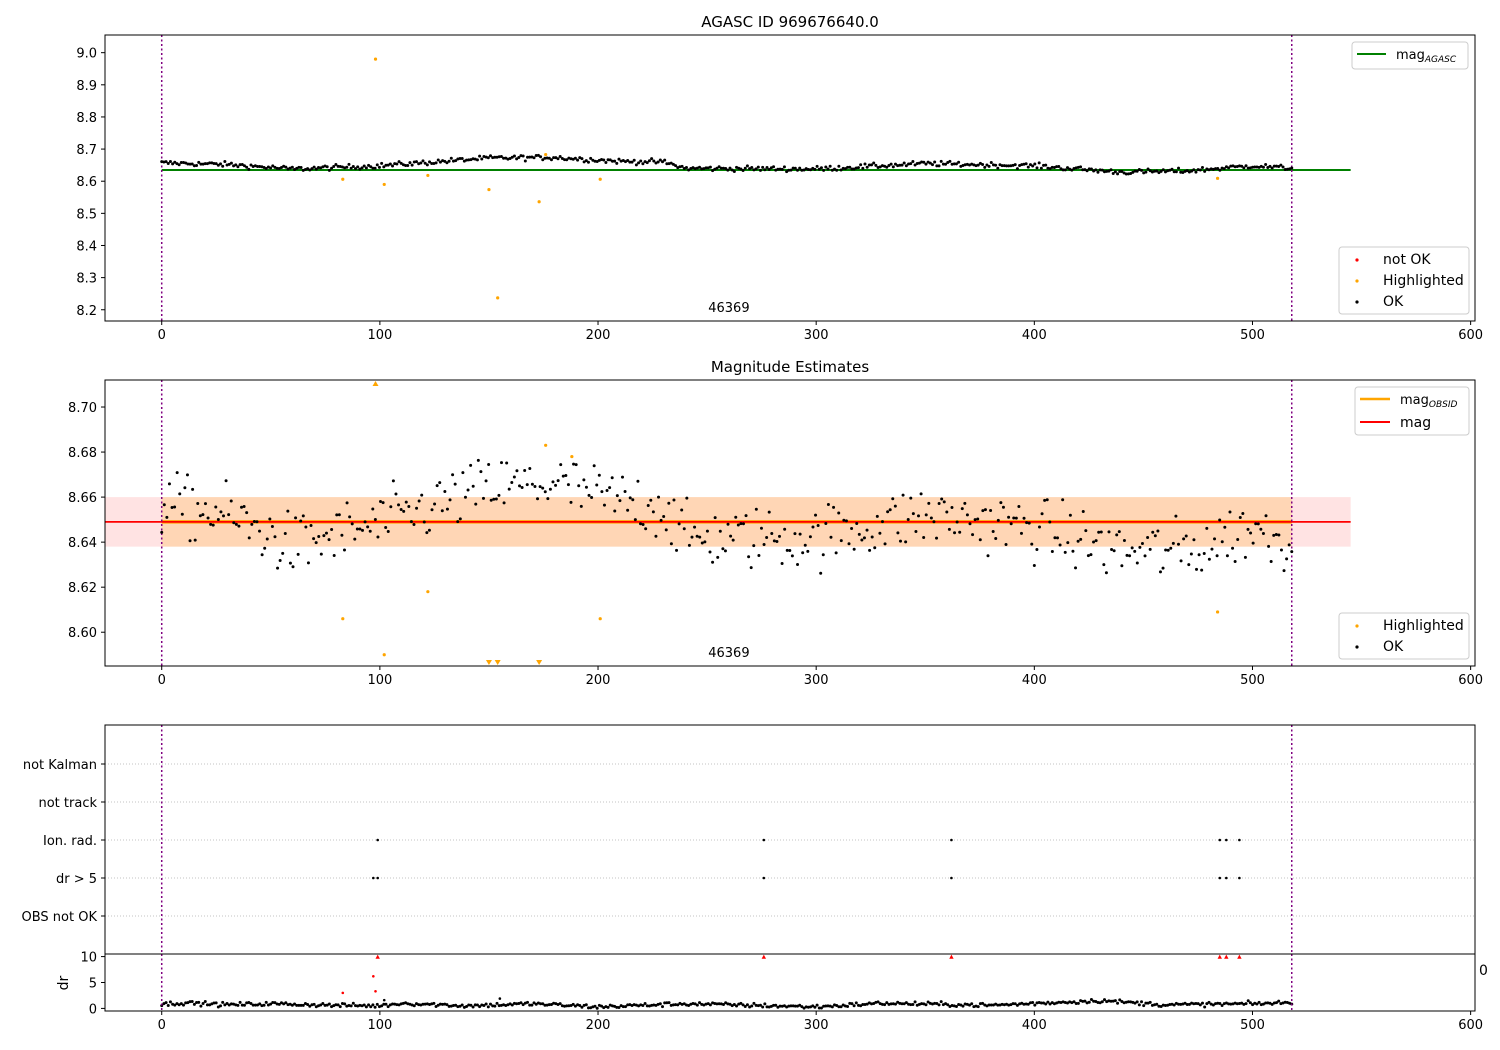 The width and height of the screenshot is (1500, 1050). What do you see at coordinates (546, 154) in the screenshot?
I see `highlighted-point` at bounding box center [546, 154].